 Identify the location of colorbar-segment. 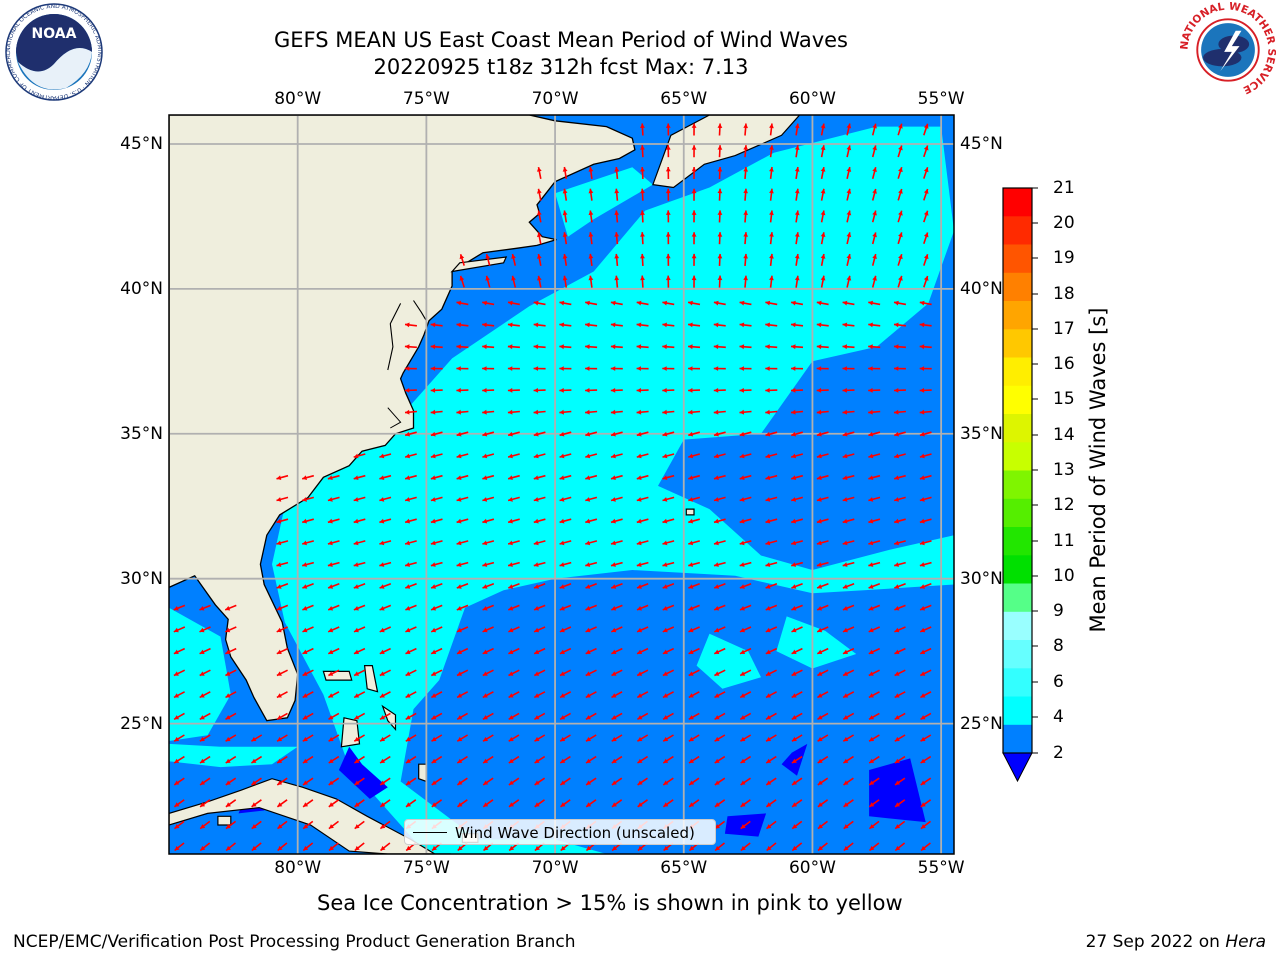
(1017, 654).